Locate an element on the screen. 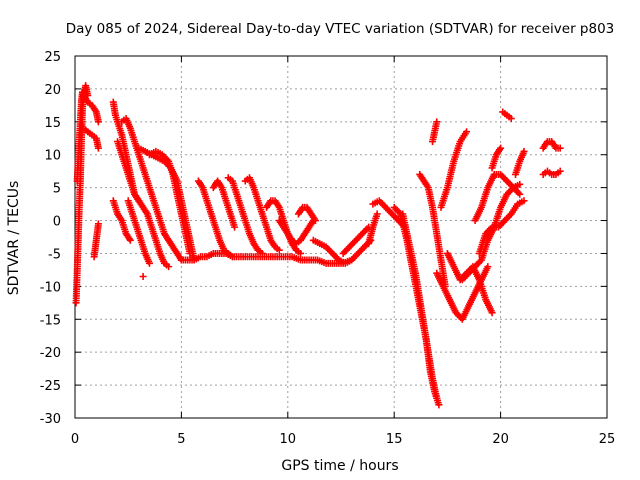  y-tick-label: 10 is located at coordinates (52, 156).